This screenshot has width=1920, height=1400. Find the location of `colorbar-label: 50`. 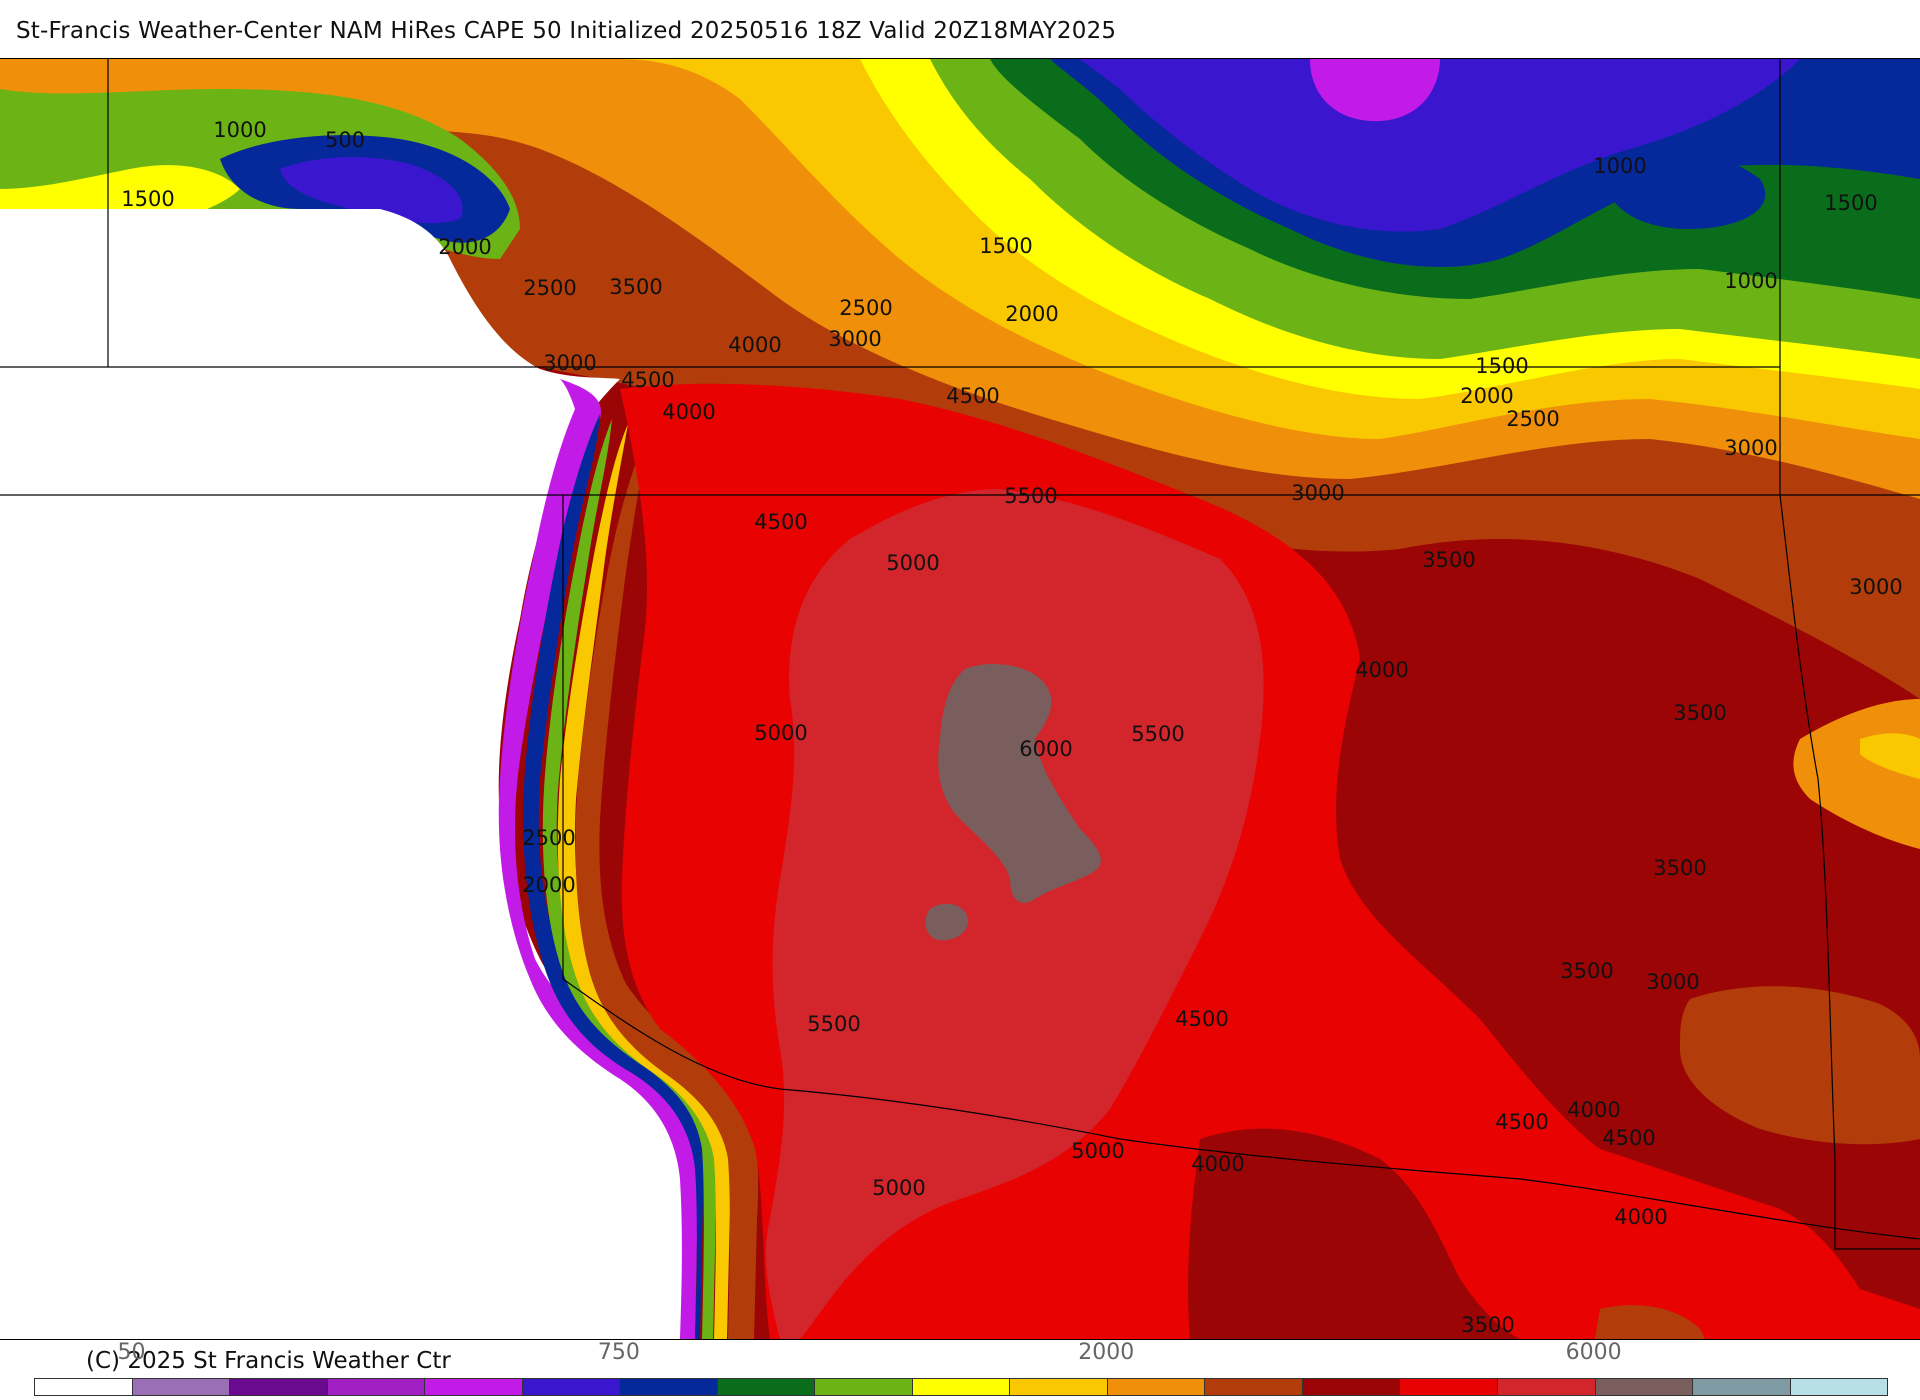

colorbar-label: 50 is located at coordinates (131, 1352).